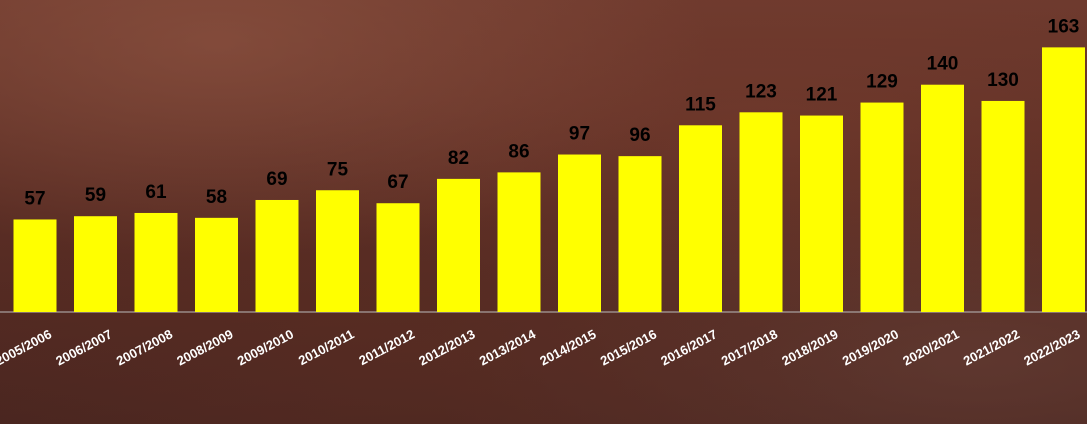  Describe the element at coordinates (761, 91) in the screenshot. I see `value-label: 123` at that location.